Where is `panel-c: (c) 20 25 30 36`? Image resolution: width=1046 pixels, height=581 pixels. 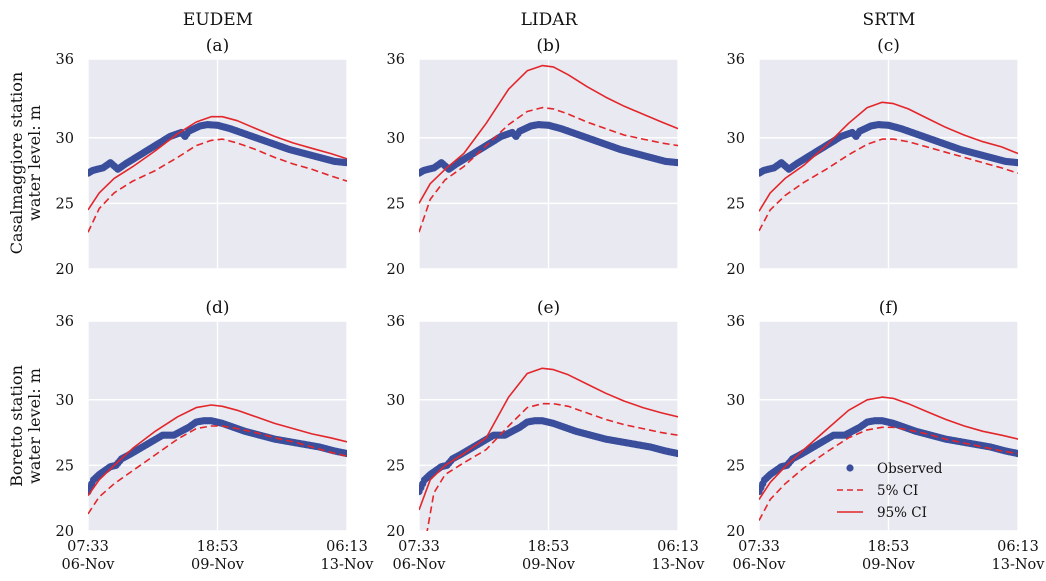
panel-c: (c) 20 25 30 36 is located at coordinates (873, 157).